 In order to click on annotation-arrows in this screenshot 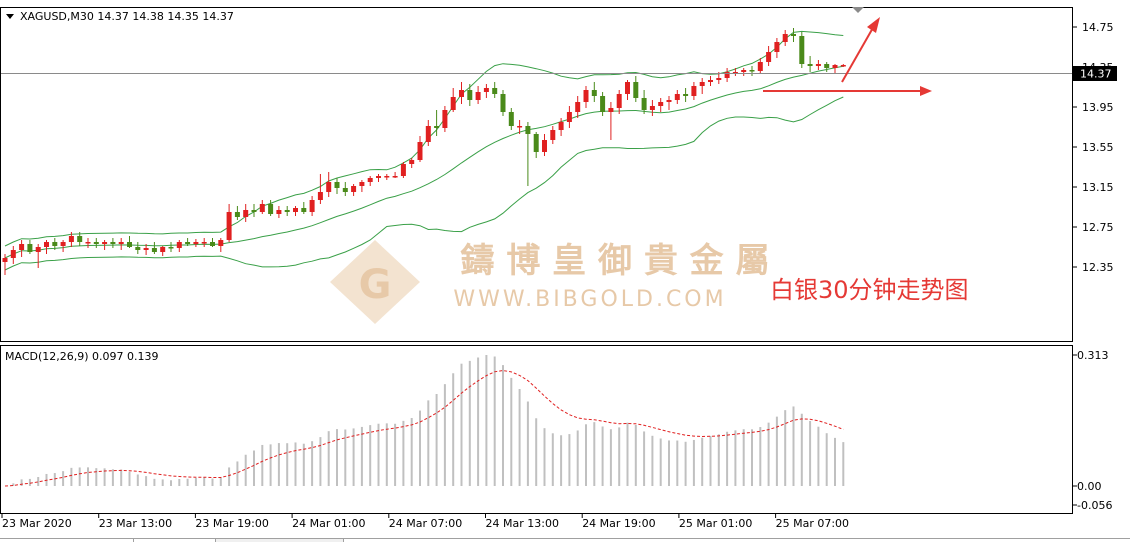, I will do `click(847, 56)`.